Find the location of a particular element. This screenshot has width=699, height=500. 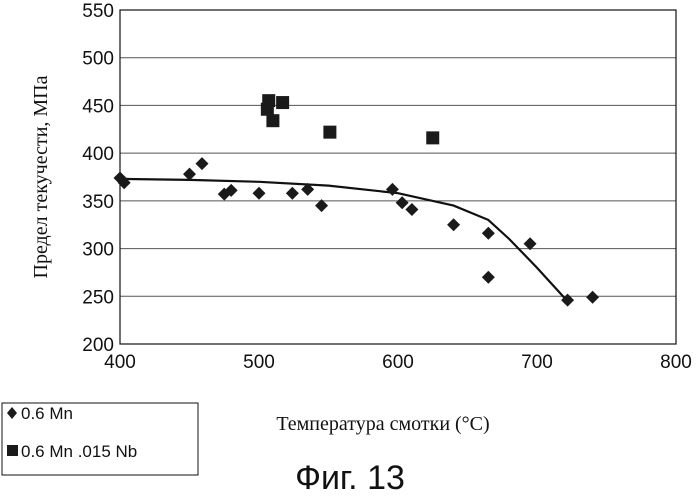

y-tick-label-1: 250 is located at coordinates (98, 297).